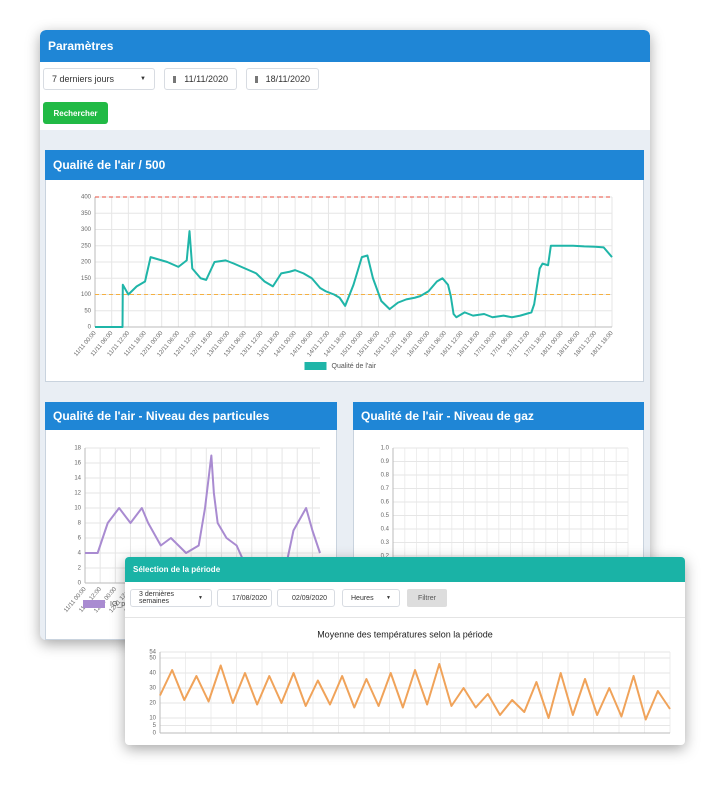 This screenshot has height=800, width=720. Describe the element at coordinates (152, 674) in the screenshot. I see `y-tick-label: 40` at that location.